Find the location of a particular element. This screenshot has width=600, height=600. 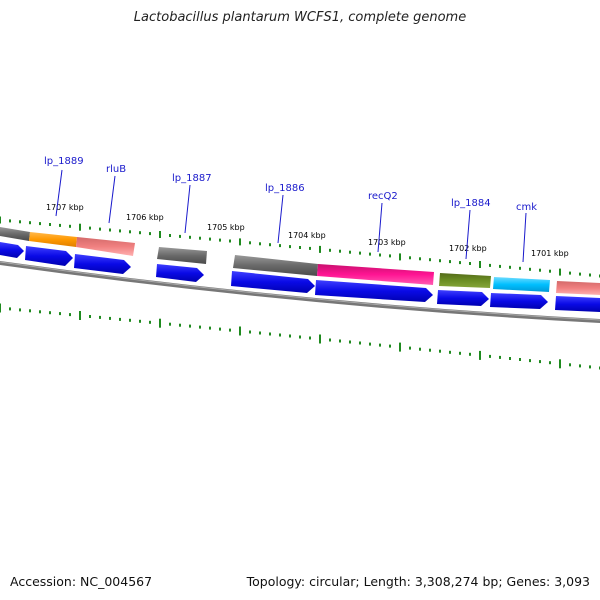

tick-marks-upper is located at coordinates (300, 247).